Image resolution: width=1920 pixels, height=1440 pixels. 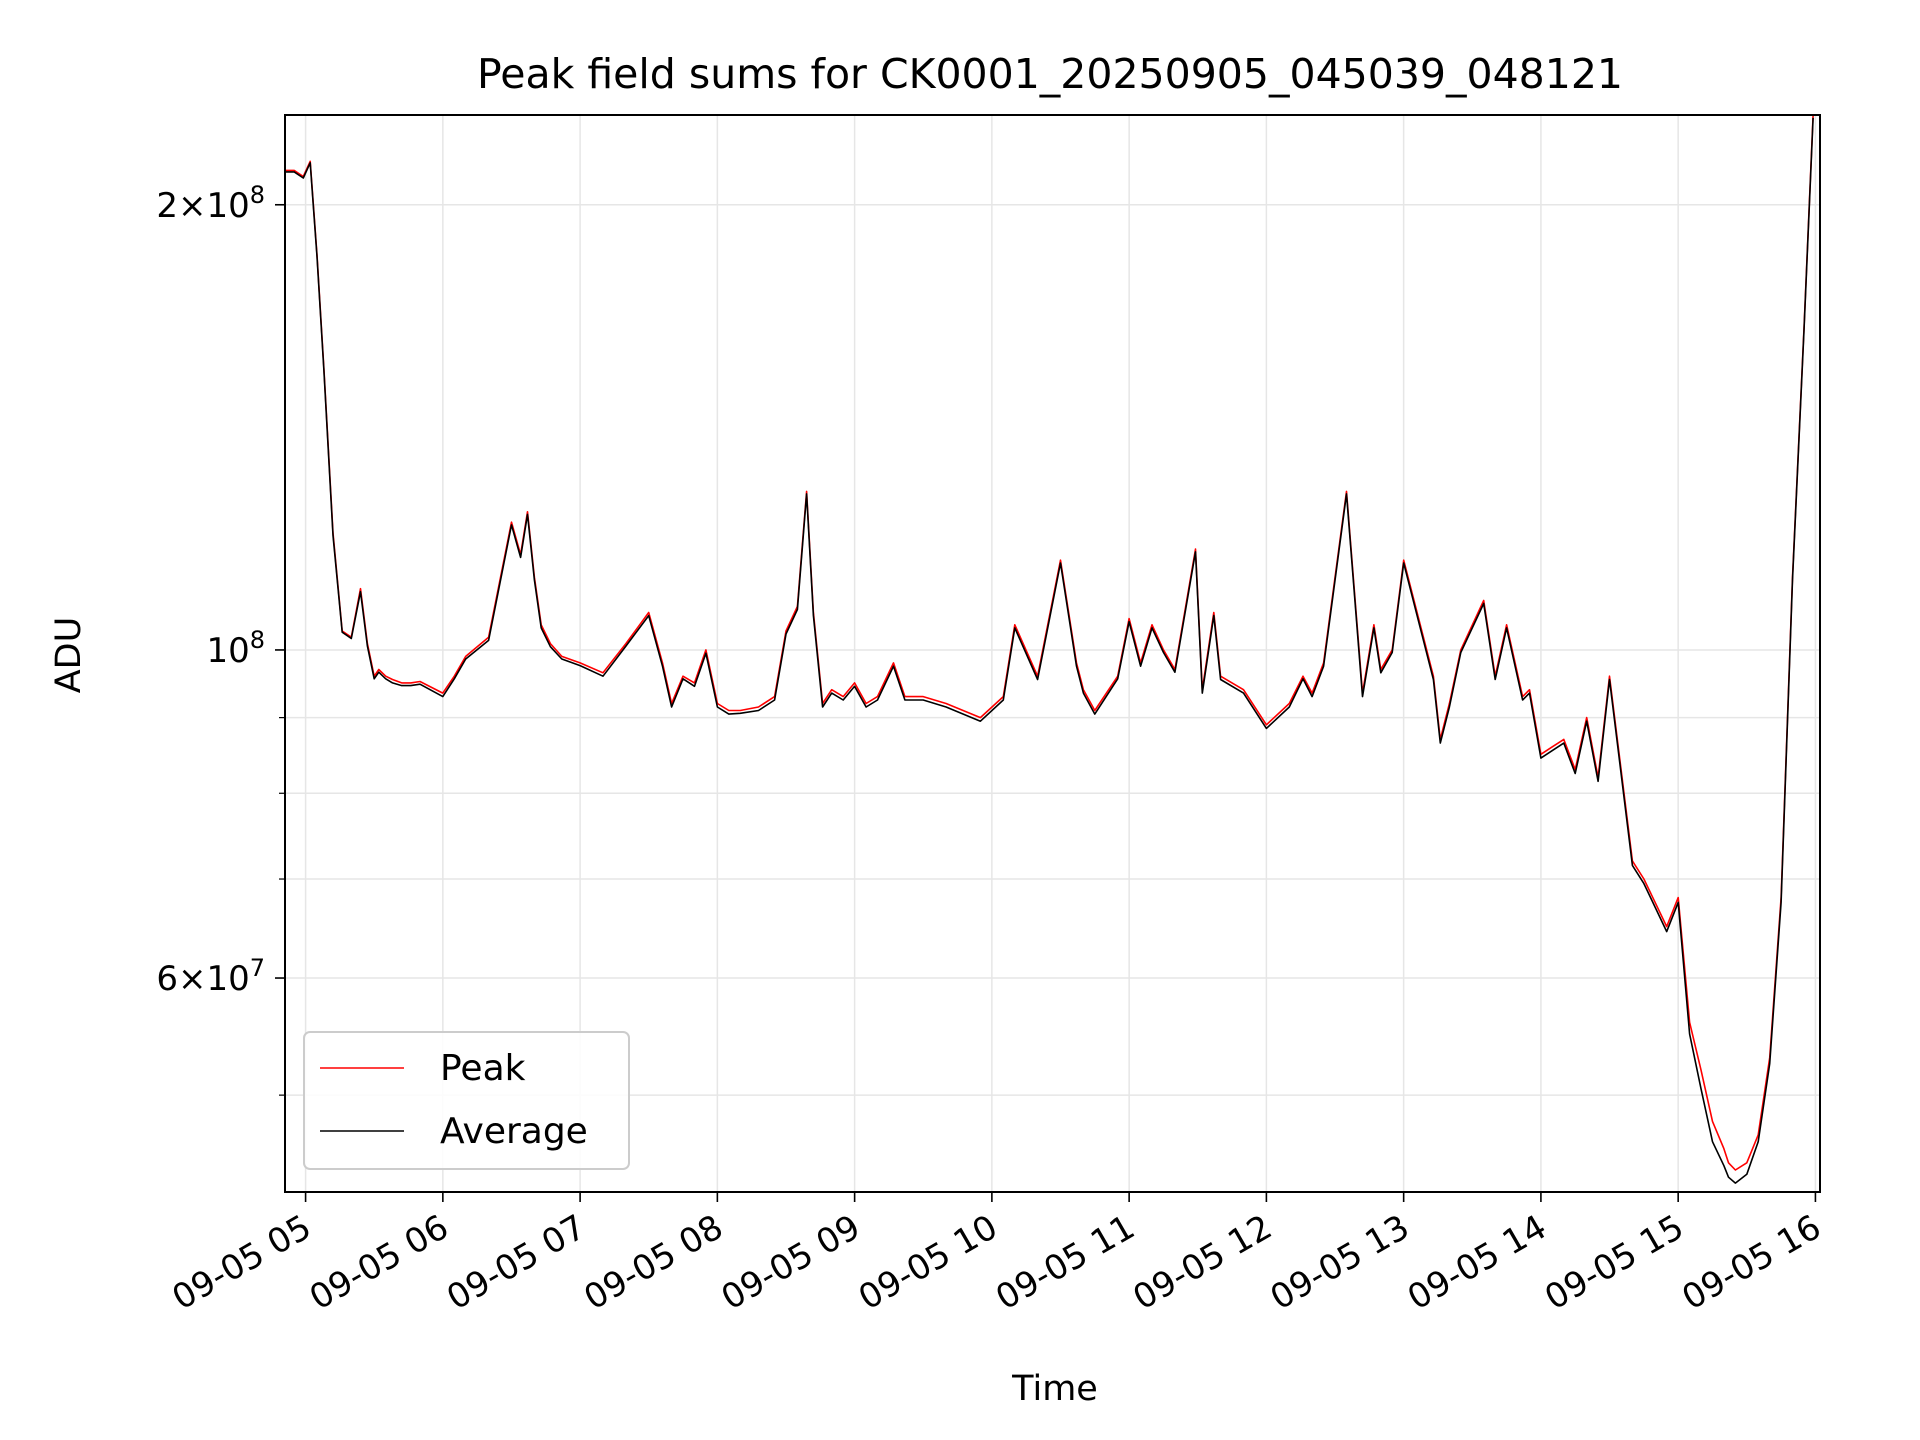 I want to click on legend-average-label: Average, so click(x=514, y=1131).